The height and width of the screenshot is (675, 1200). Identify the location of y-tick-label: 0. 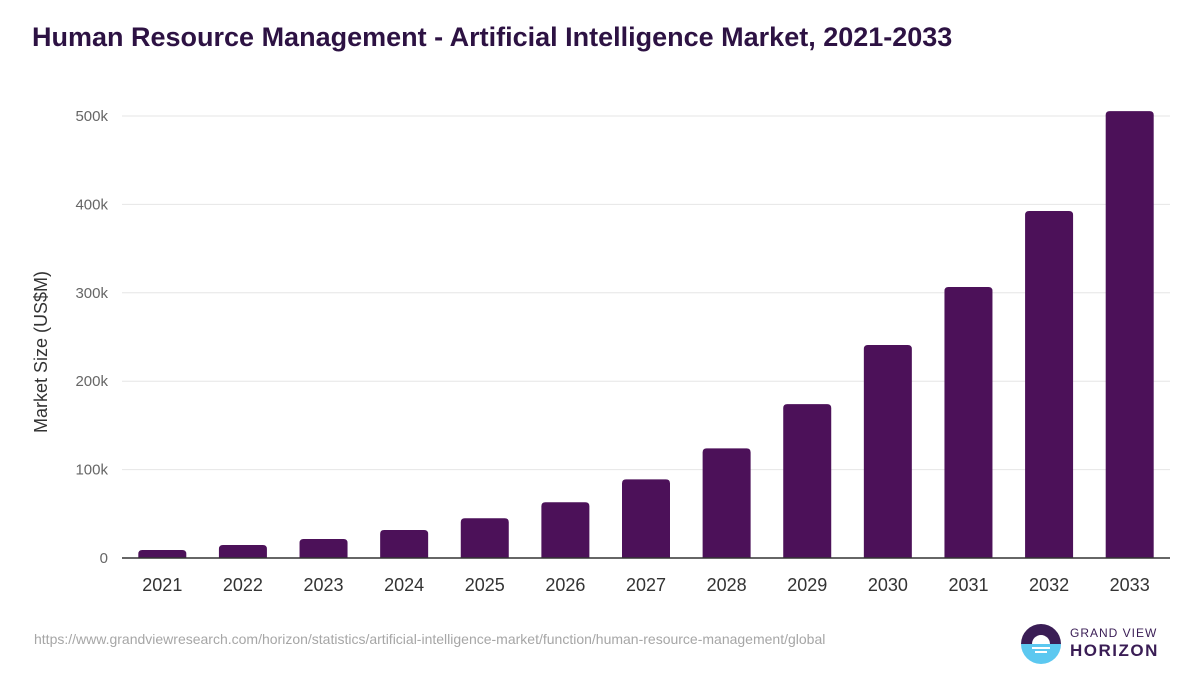
(104, 558).